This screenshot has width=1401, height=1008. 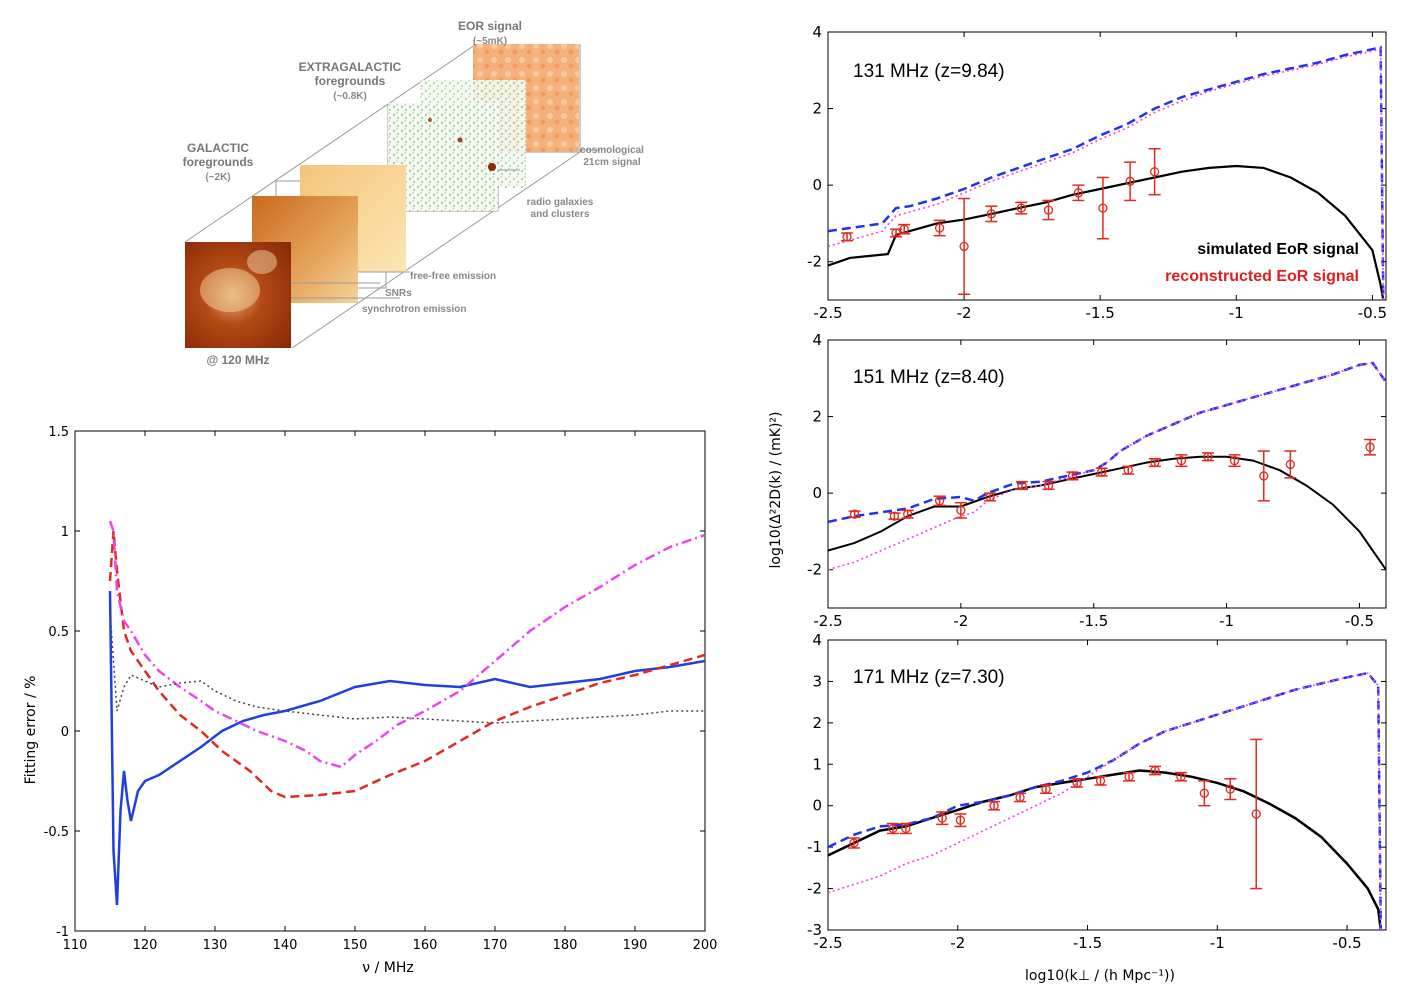 What do you see at coordinates (62, 932) in the screenshot?
I see `y-tick-label: -1` at bounding box center [62, 932].